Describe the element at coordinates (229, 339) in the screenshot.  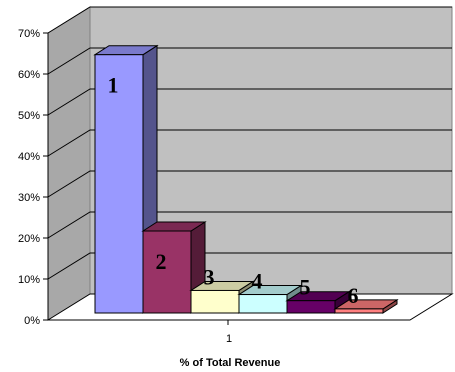
I see `x-category-label: 1` at that location.